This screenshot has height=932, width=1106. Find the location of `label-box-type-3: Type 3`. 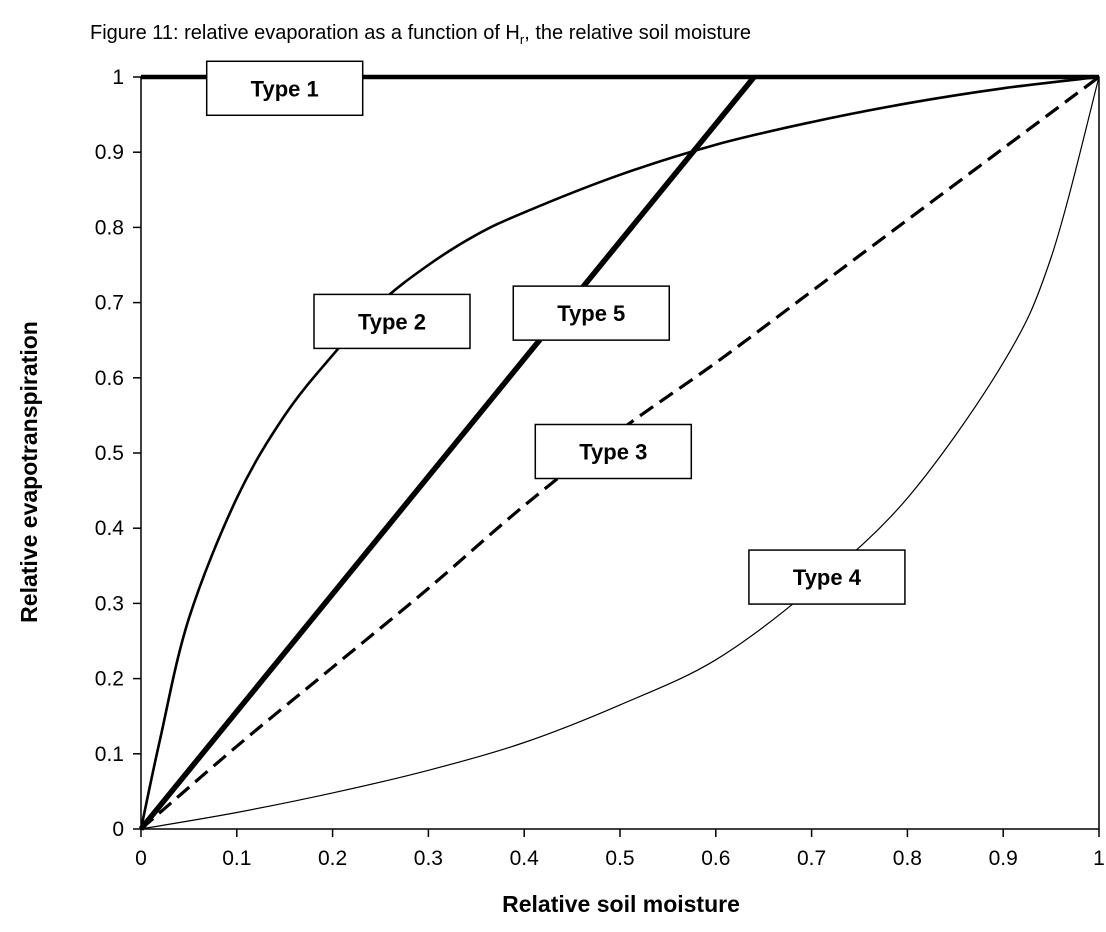

label-box-type-3: Type 3 is located at coordinates (613, 451).